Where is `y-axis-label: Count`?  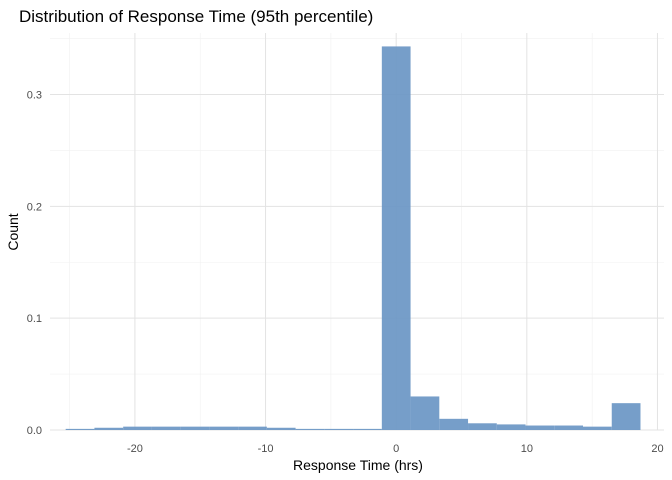
y-axis-label: Count is located at coordinates (13, 231).